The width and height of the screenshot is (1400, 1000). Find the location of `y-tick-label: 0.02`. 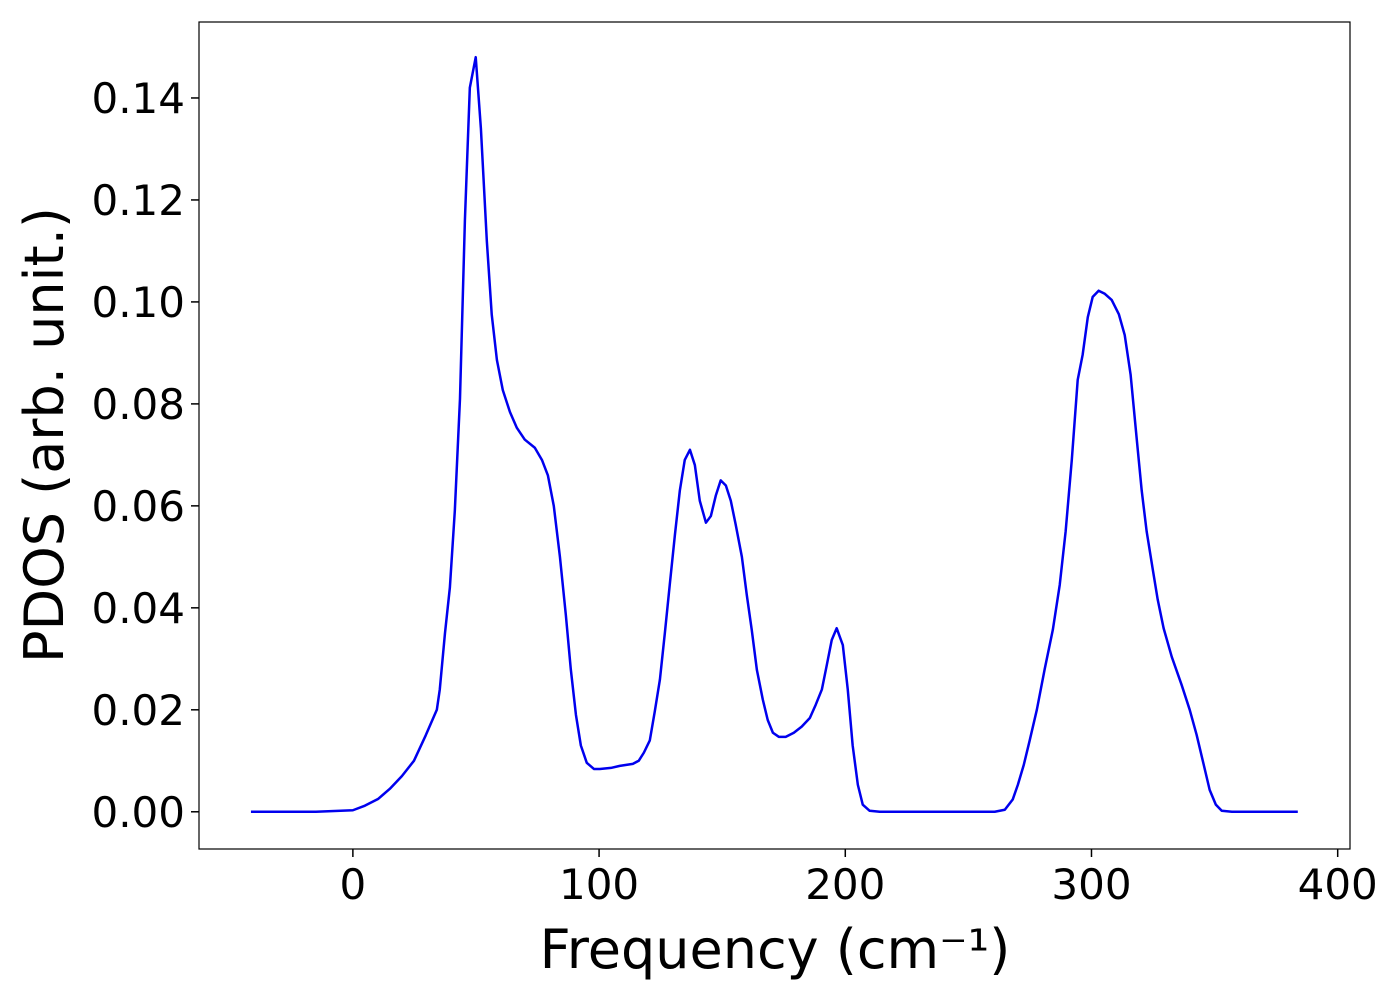

y-tick-label: 0.02 is located at coordinates (138, 710).